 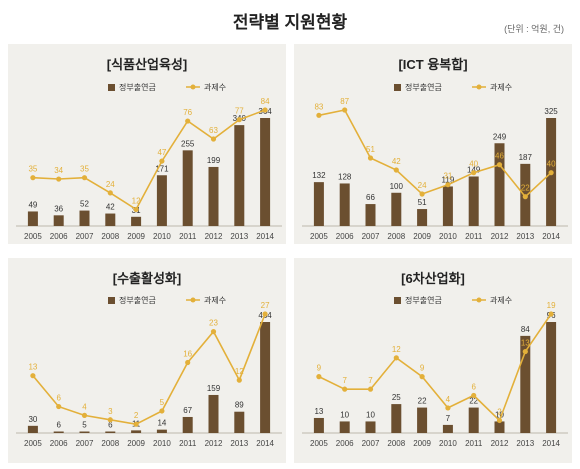 I want to click on x-tick-label: 2014, so click(x=265, y=443).